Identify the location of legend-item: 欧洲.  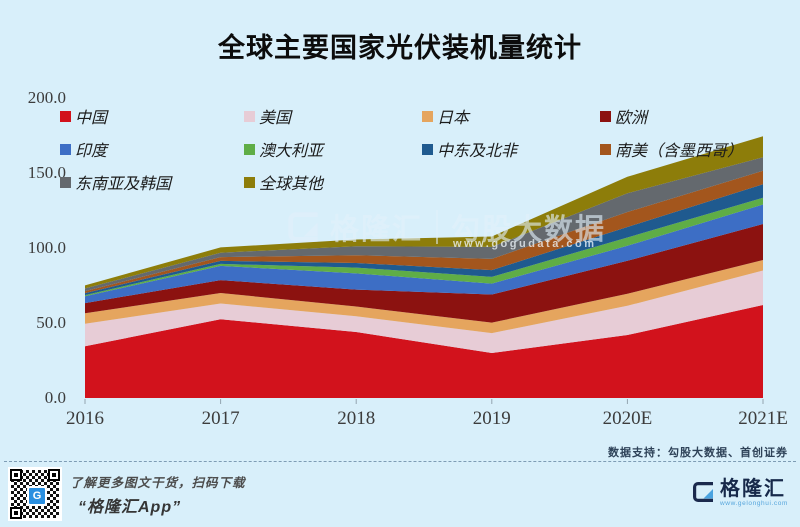
(671, 116).